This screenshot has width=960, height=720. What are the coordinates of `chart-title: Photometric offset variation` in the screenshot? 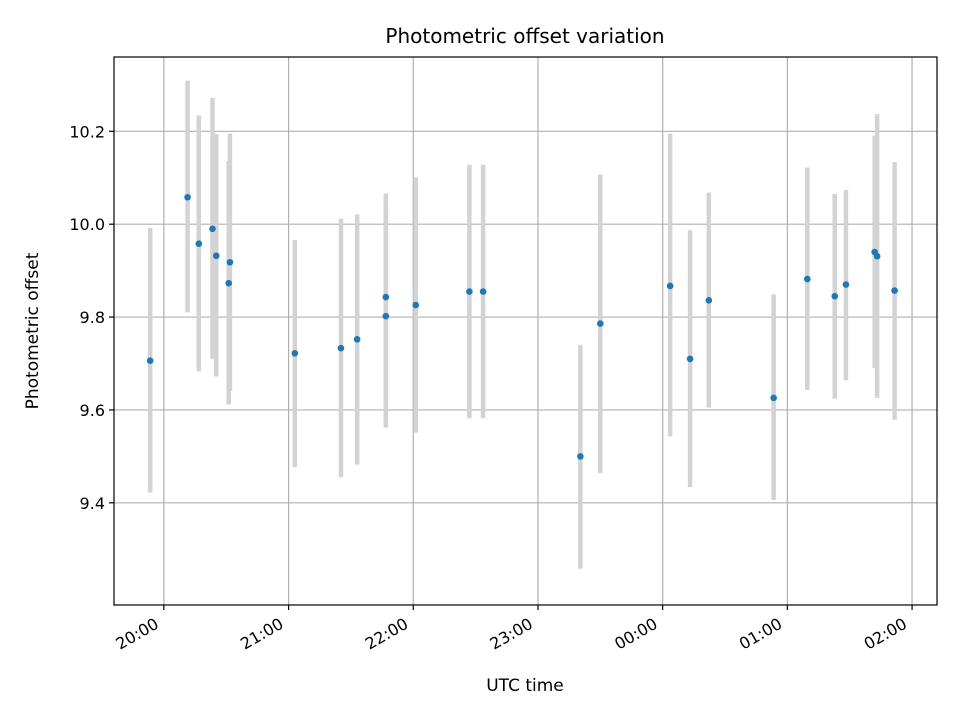 It's located at (524, 36).